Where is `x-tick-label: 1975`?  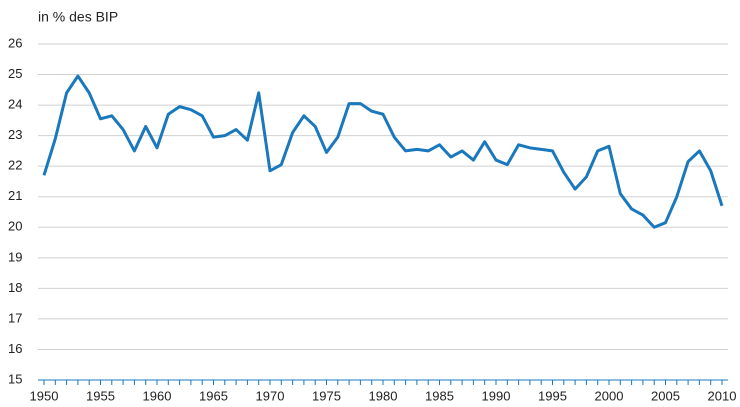 x-tick-label: 1975 is located at coordinates (326, 395).